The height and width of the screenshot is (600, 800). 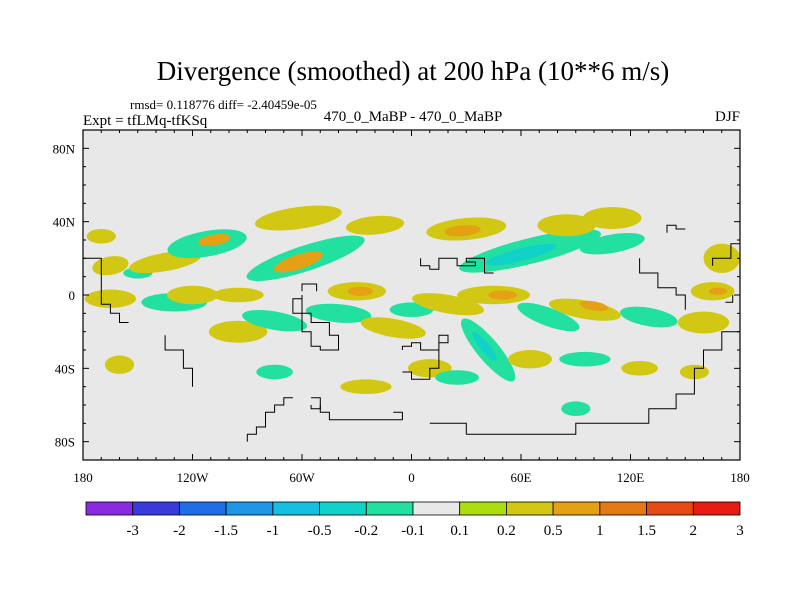 What do you see at coordinates (65, 442) in the screenshot?
I see `y-tick-label-4: 80S` at bounding box center [65, 442].